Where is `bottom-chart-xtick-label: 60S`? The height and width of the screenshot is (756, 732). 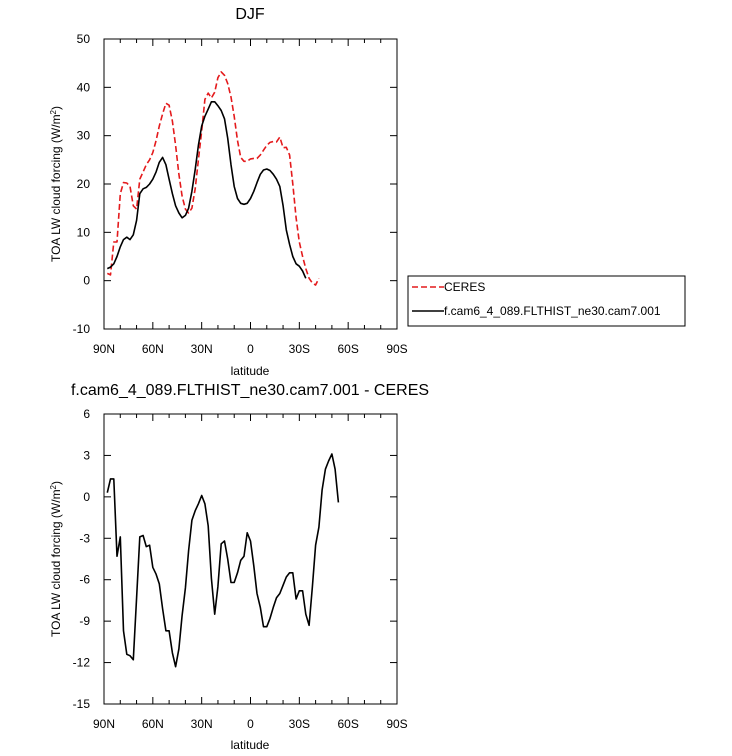
bottom-chart-xtick-label: 60S is located at coordinates (347, 724).